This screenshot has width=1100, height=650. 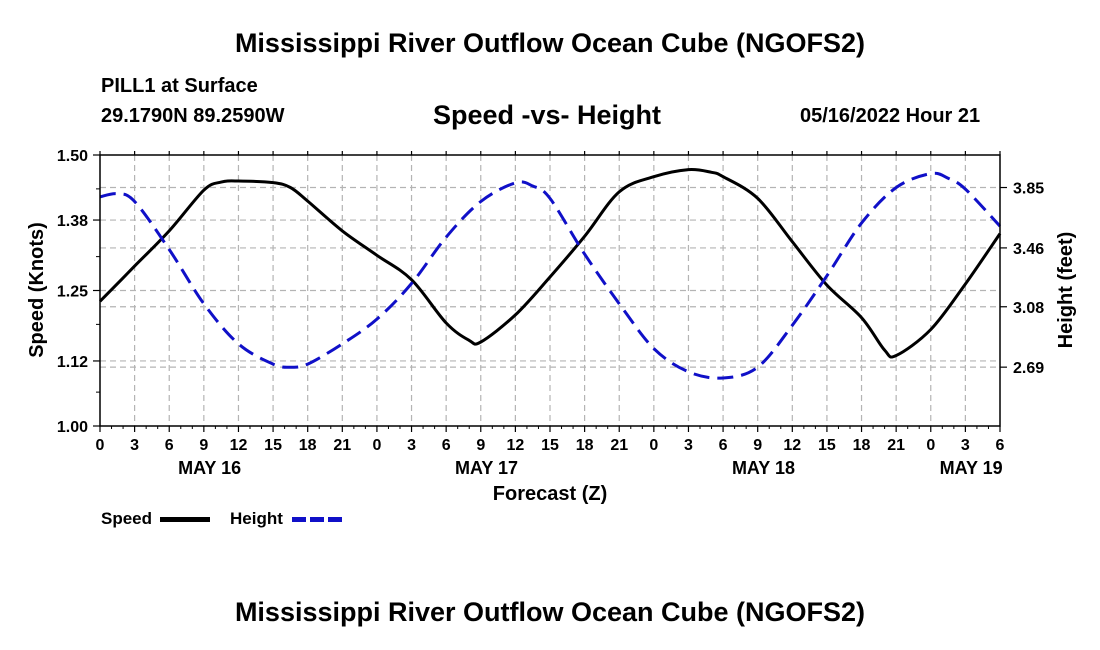 What do you see at coordinates (486, 468) in the screenshot?
I see `day-label: MAY 17` at bounding box center [486, 468].